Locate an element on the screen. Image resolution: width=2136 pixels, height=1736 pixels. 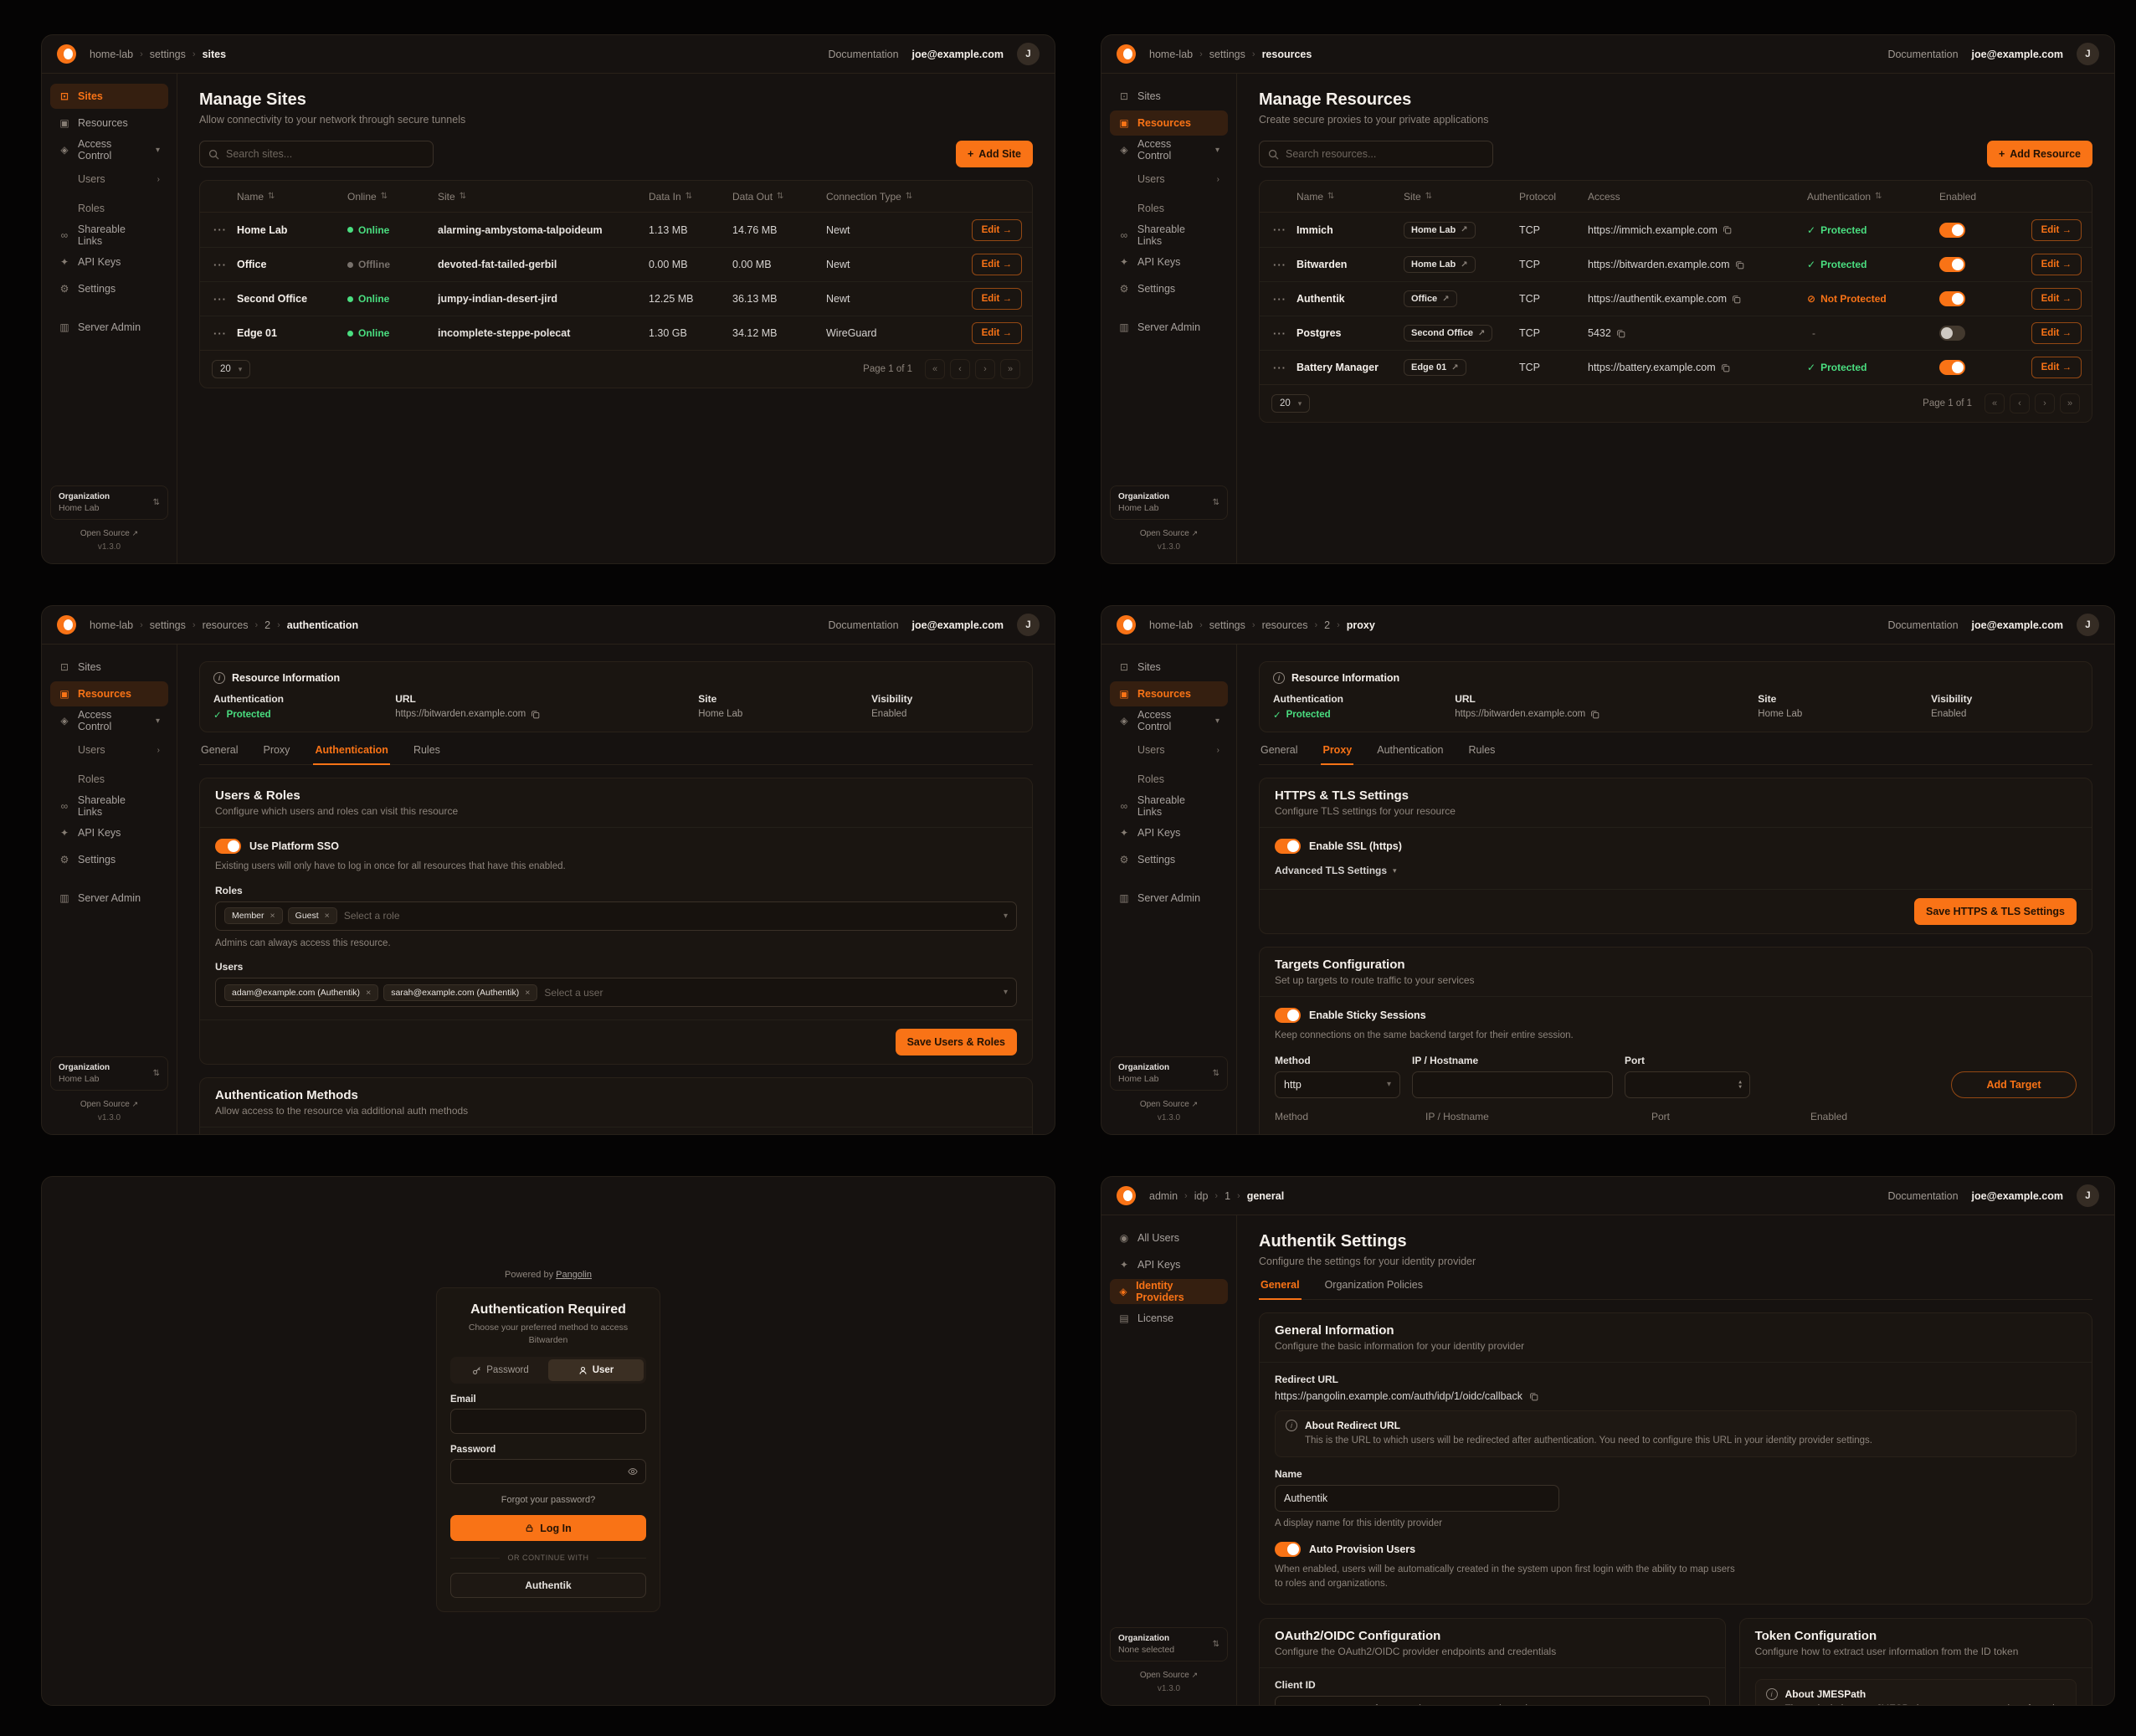
port-input: ▴ ▾ is located at coordinates (1688, 1084).